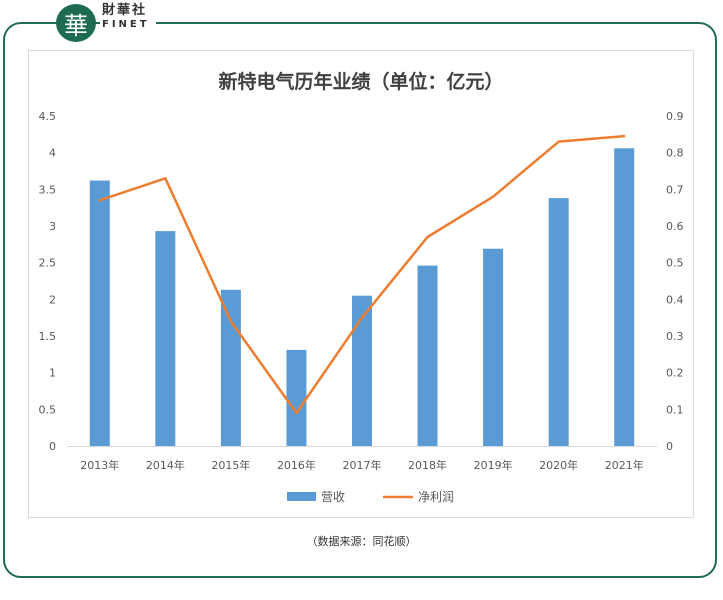  What do you see at coordinates (99, 465) in the screenshot?
I see `x-axis-tick-label: 2013年` at bounding box center [99, 465].